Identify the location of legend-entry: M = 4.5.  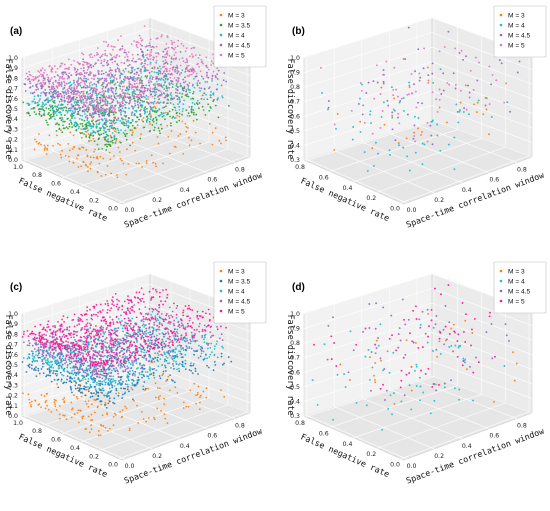
(519, 35).